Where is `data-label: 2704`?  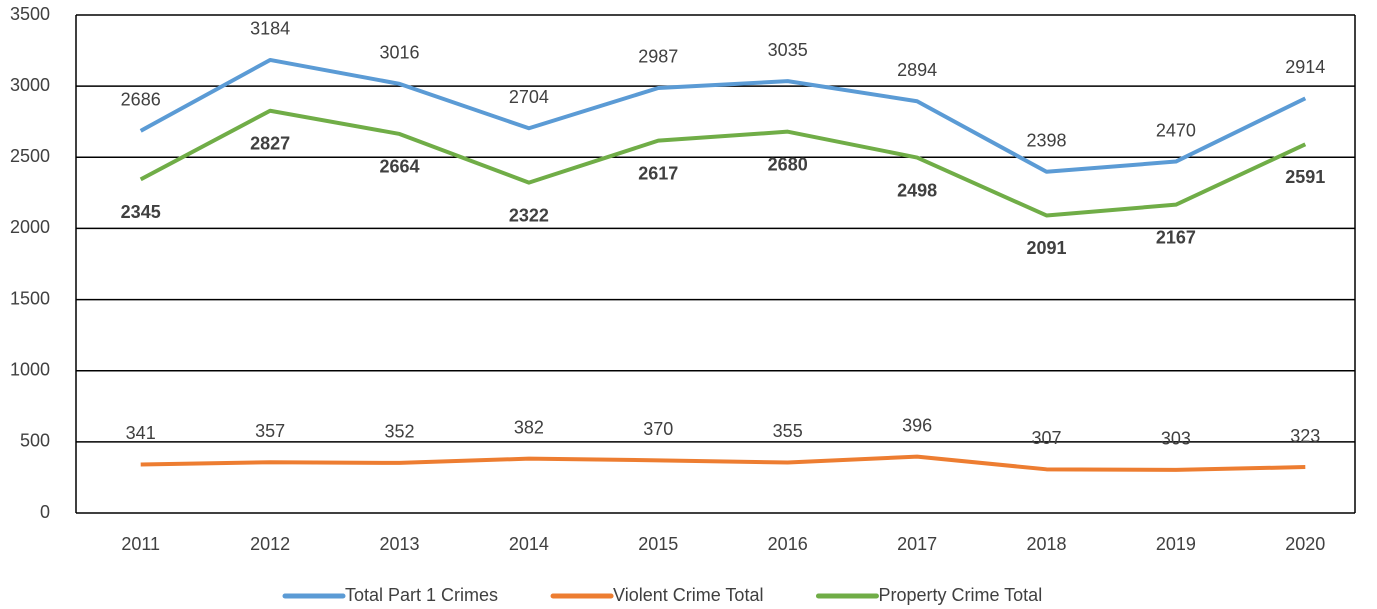 data-label: 2704 is located at coordinates (529, 97).